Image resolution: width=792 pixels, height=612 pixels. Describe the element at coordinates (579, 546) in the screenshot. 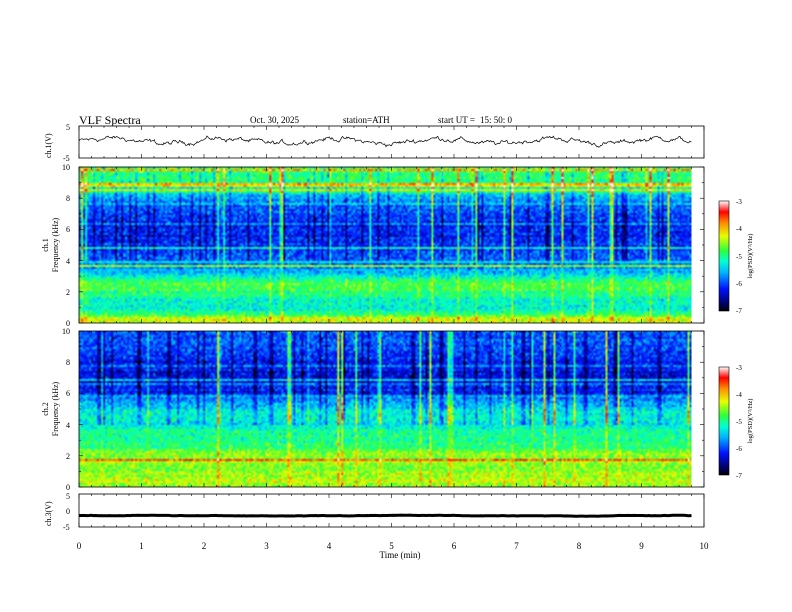

I see `time-tick-8: 8` at that location.